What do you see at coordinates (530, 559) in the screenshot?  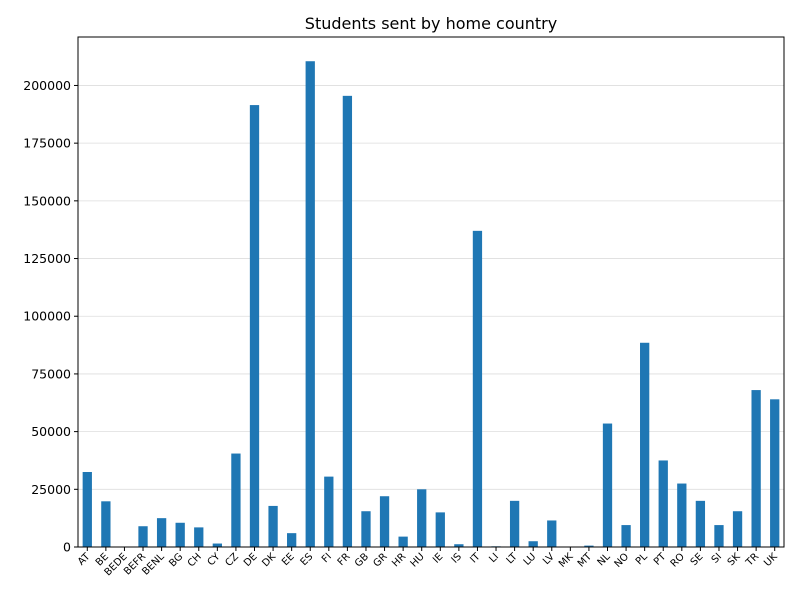 I see `x-tick-label: LU` at bounding box center [530, 559].